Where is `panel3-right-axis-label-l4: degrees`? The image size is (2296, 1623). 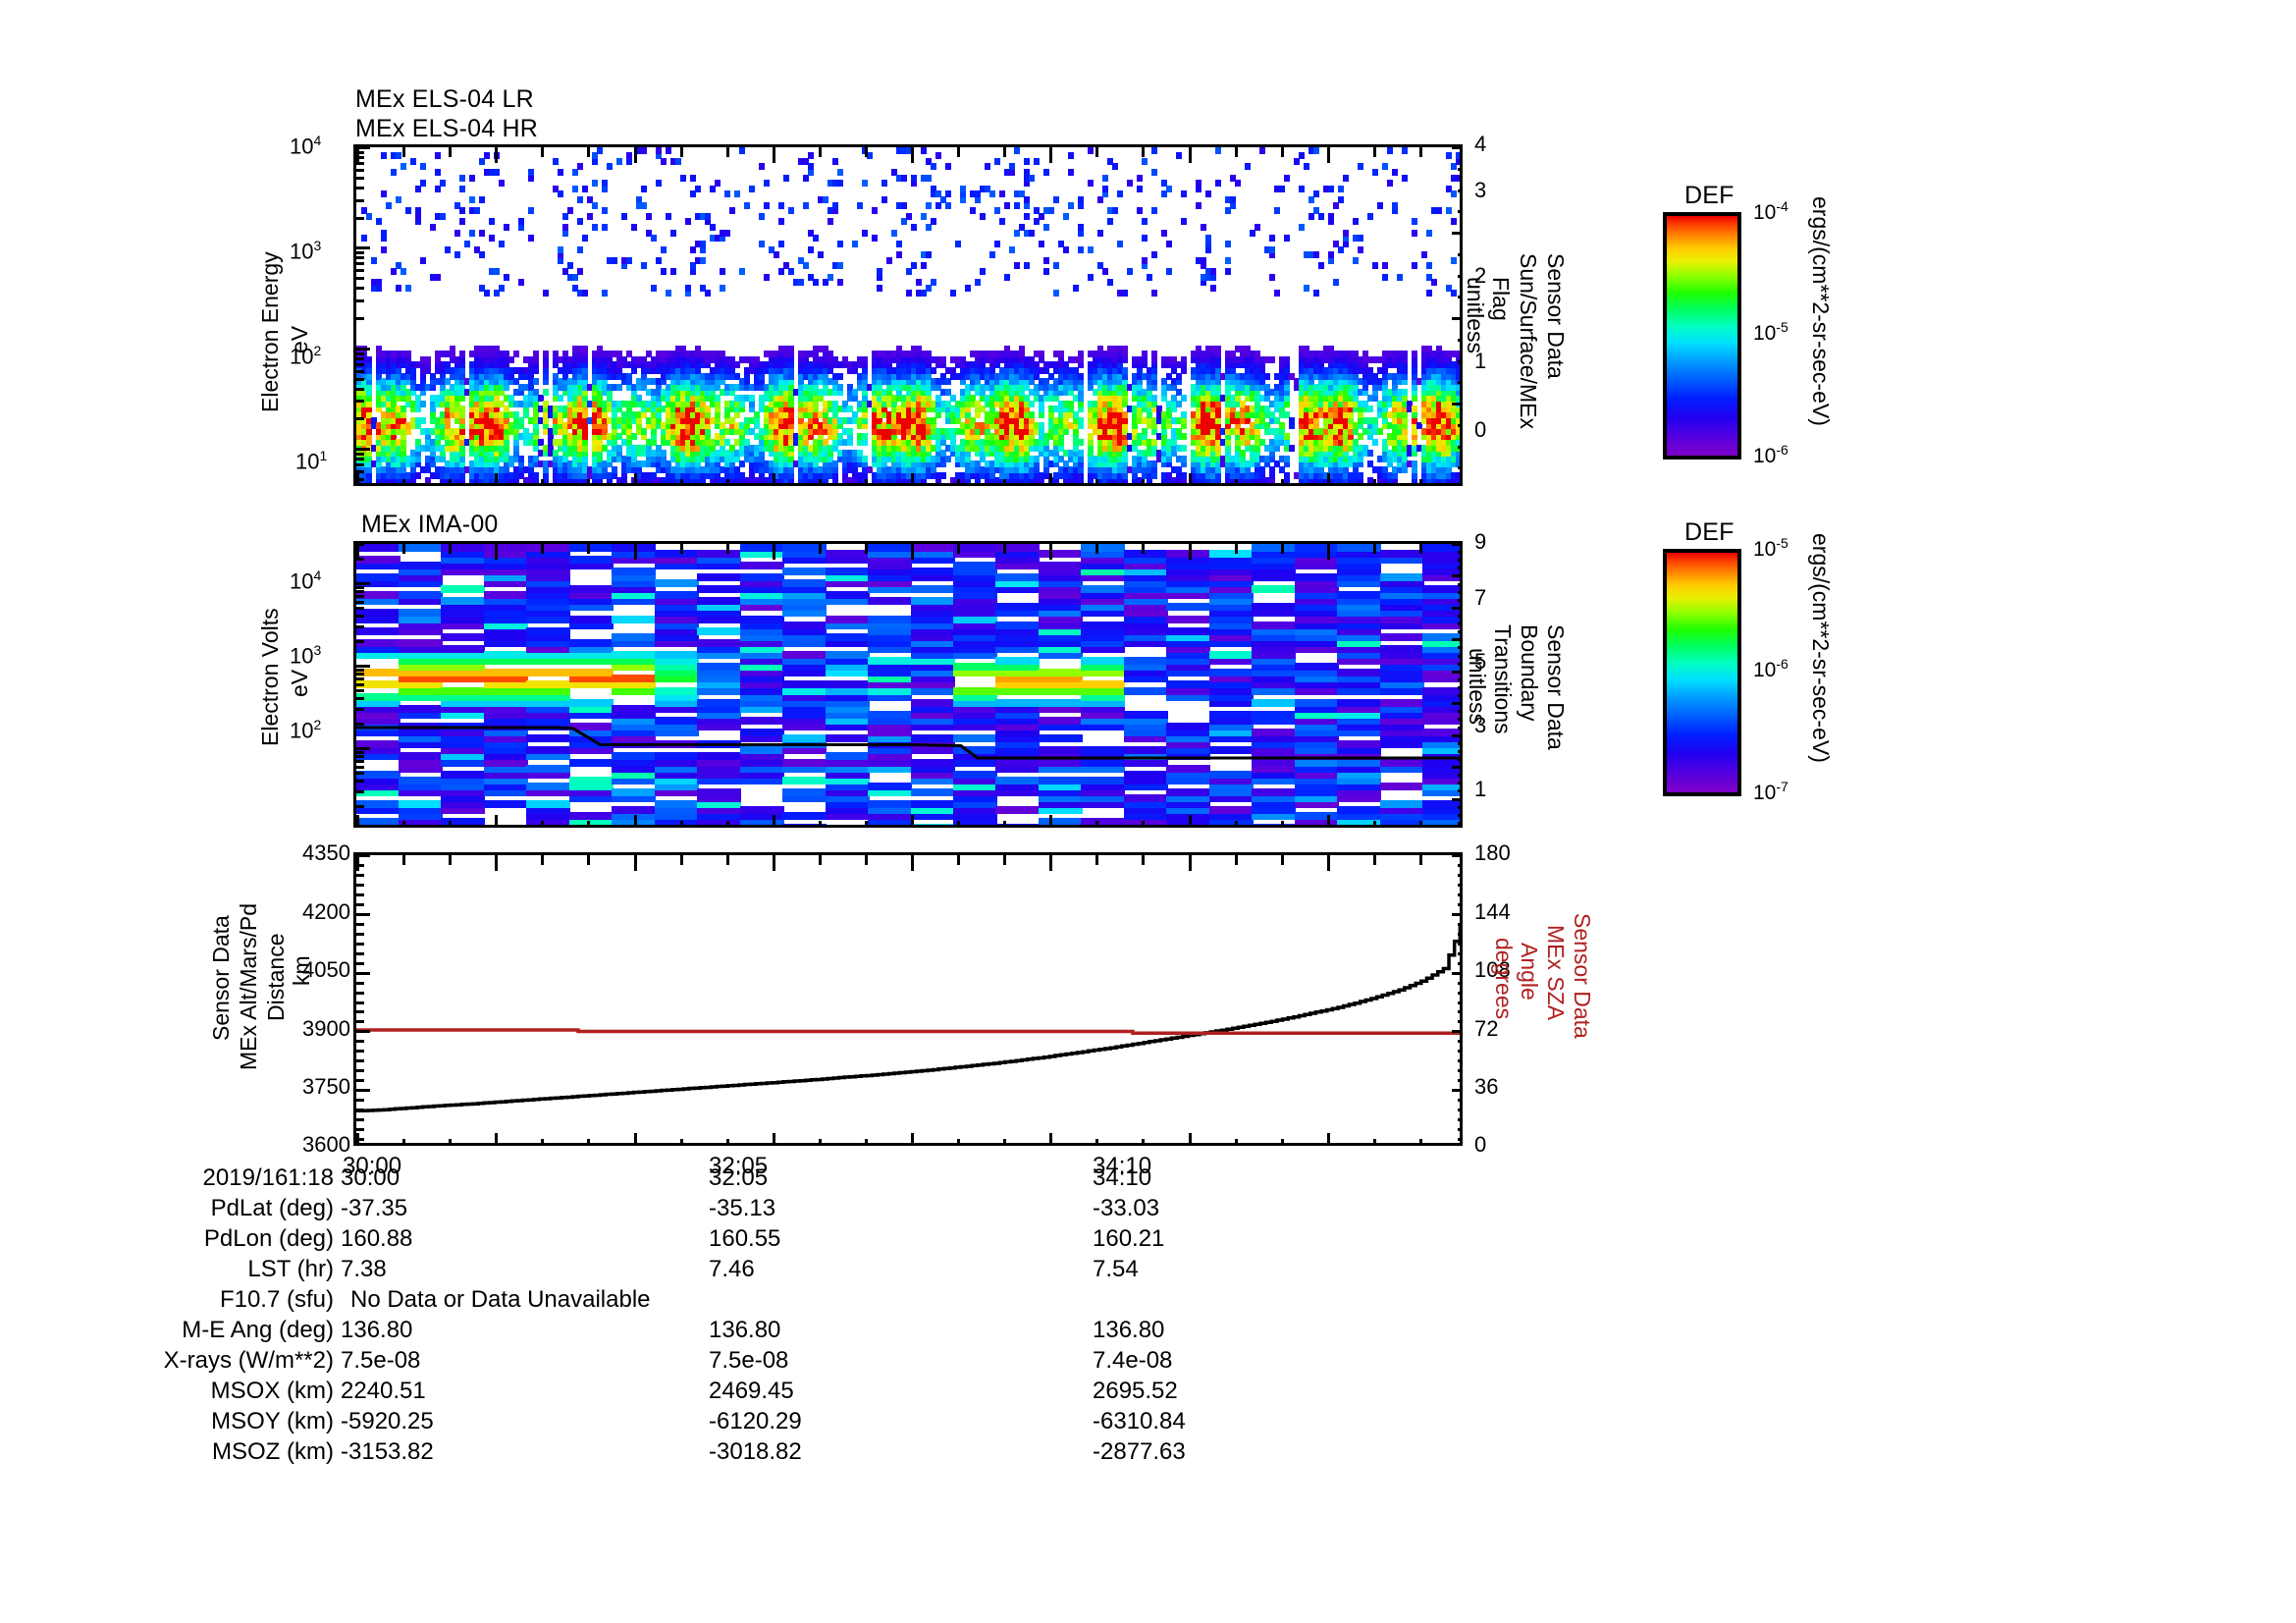 panel3-right-axis-label-l4: degrees is located at coordinates (1504, 979).